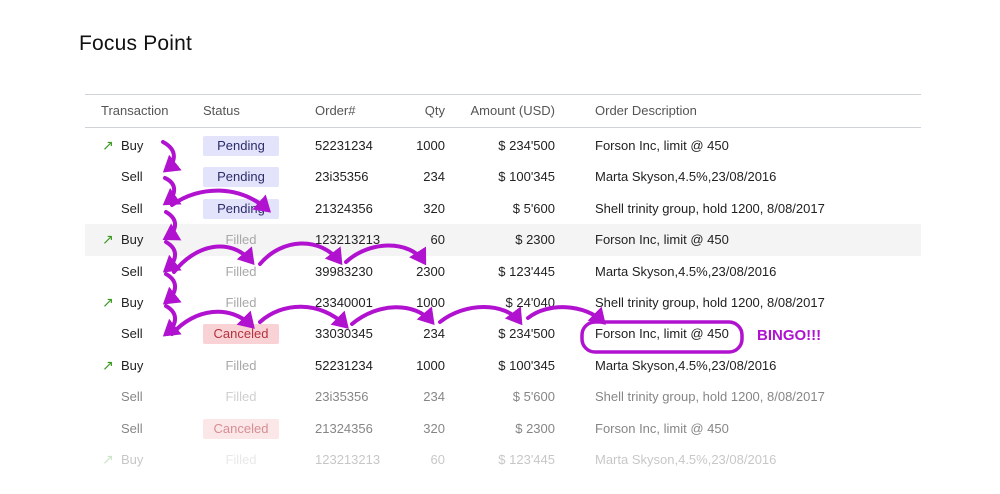 This screenshot has height=494, width=1000. What do you see at coordinates (221, 110) in the screenshot?
I see `col-status: Status` at bounding box center [221, 110].